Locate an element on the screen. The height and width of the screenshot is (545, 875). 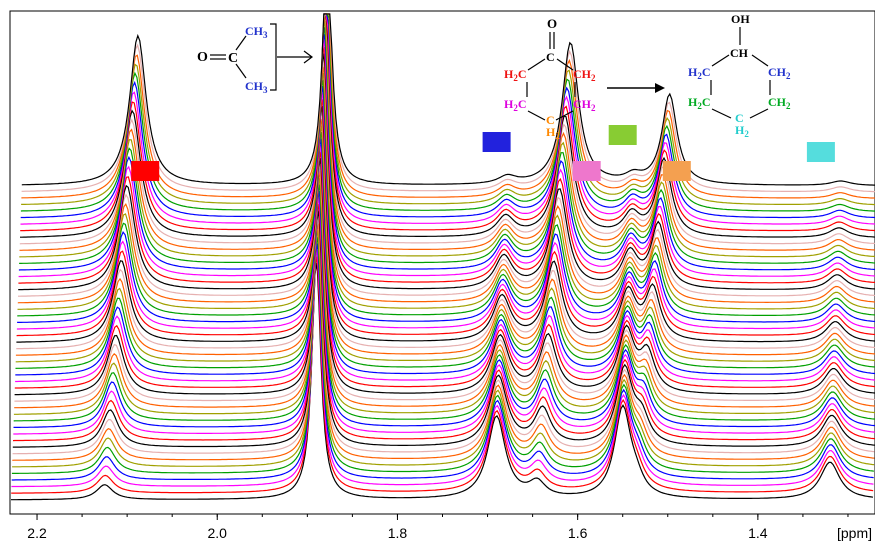
cyclohexanone-h-left-sub: 2 is located at coordinates (515, 78).